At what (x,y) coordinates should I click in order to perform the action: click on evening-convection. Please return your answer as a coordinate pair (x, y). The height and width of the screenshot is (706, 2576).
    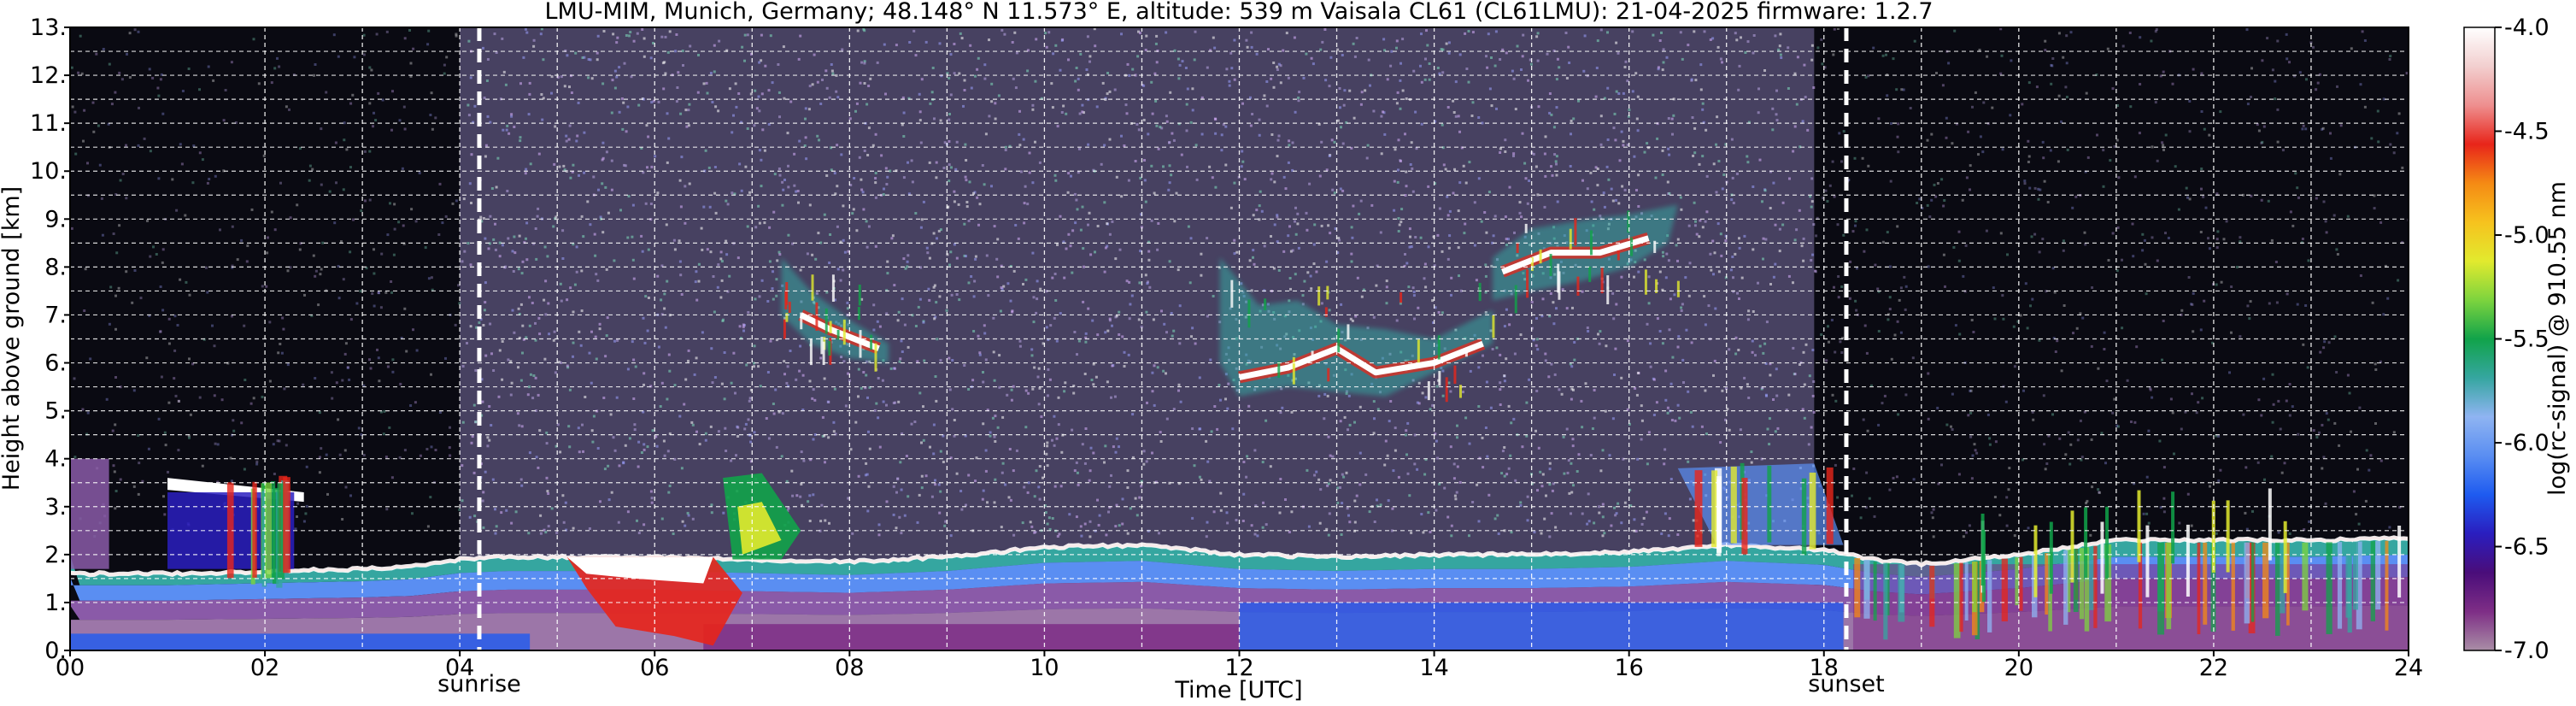
    Looking at the image, I should click on (2039, 551).